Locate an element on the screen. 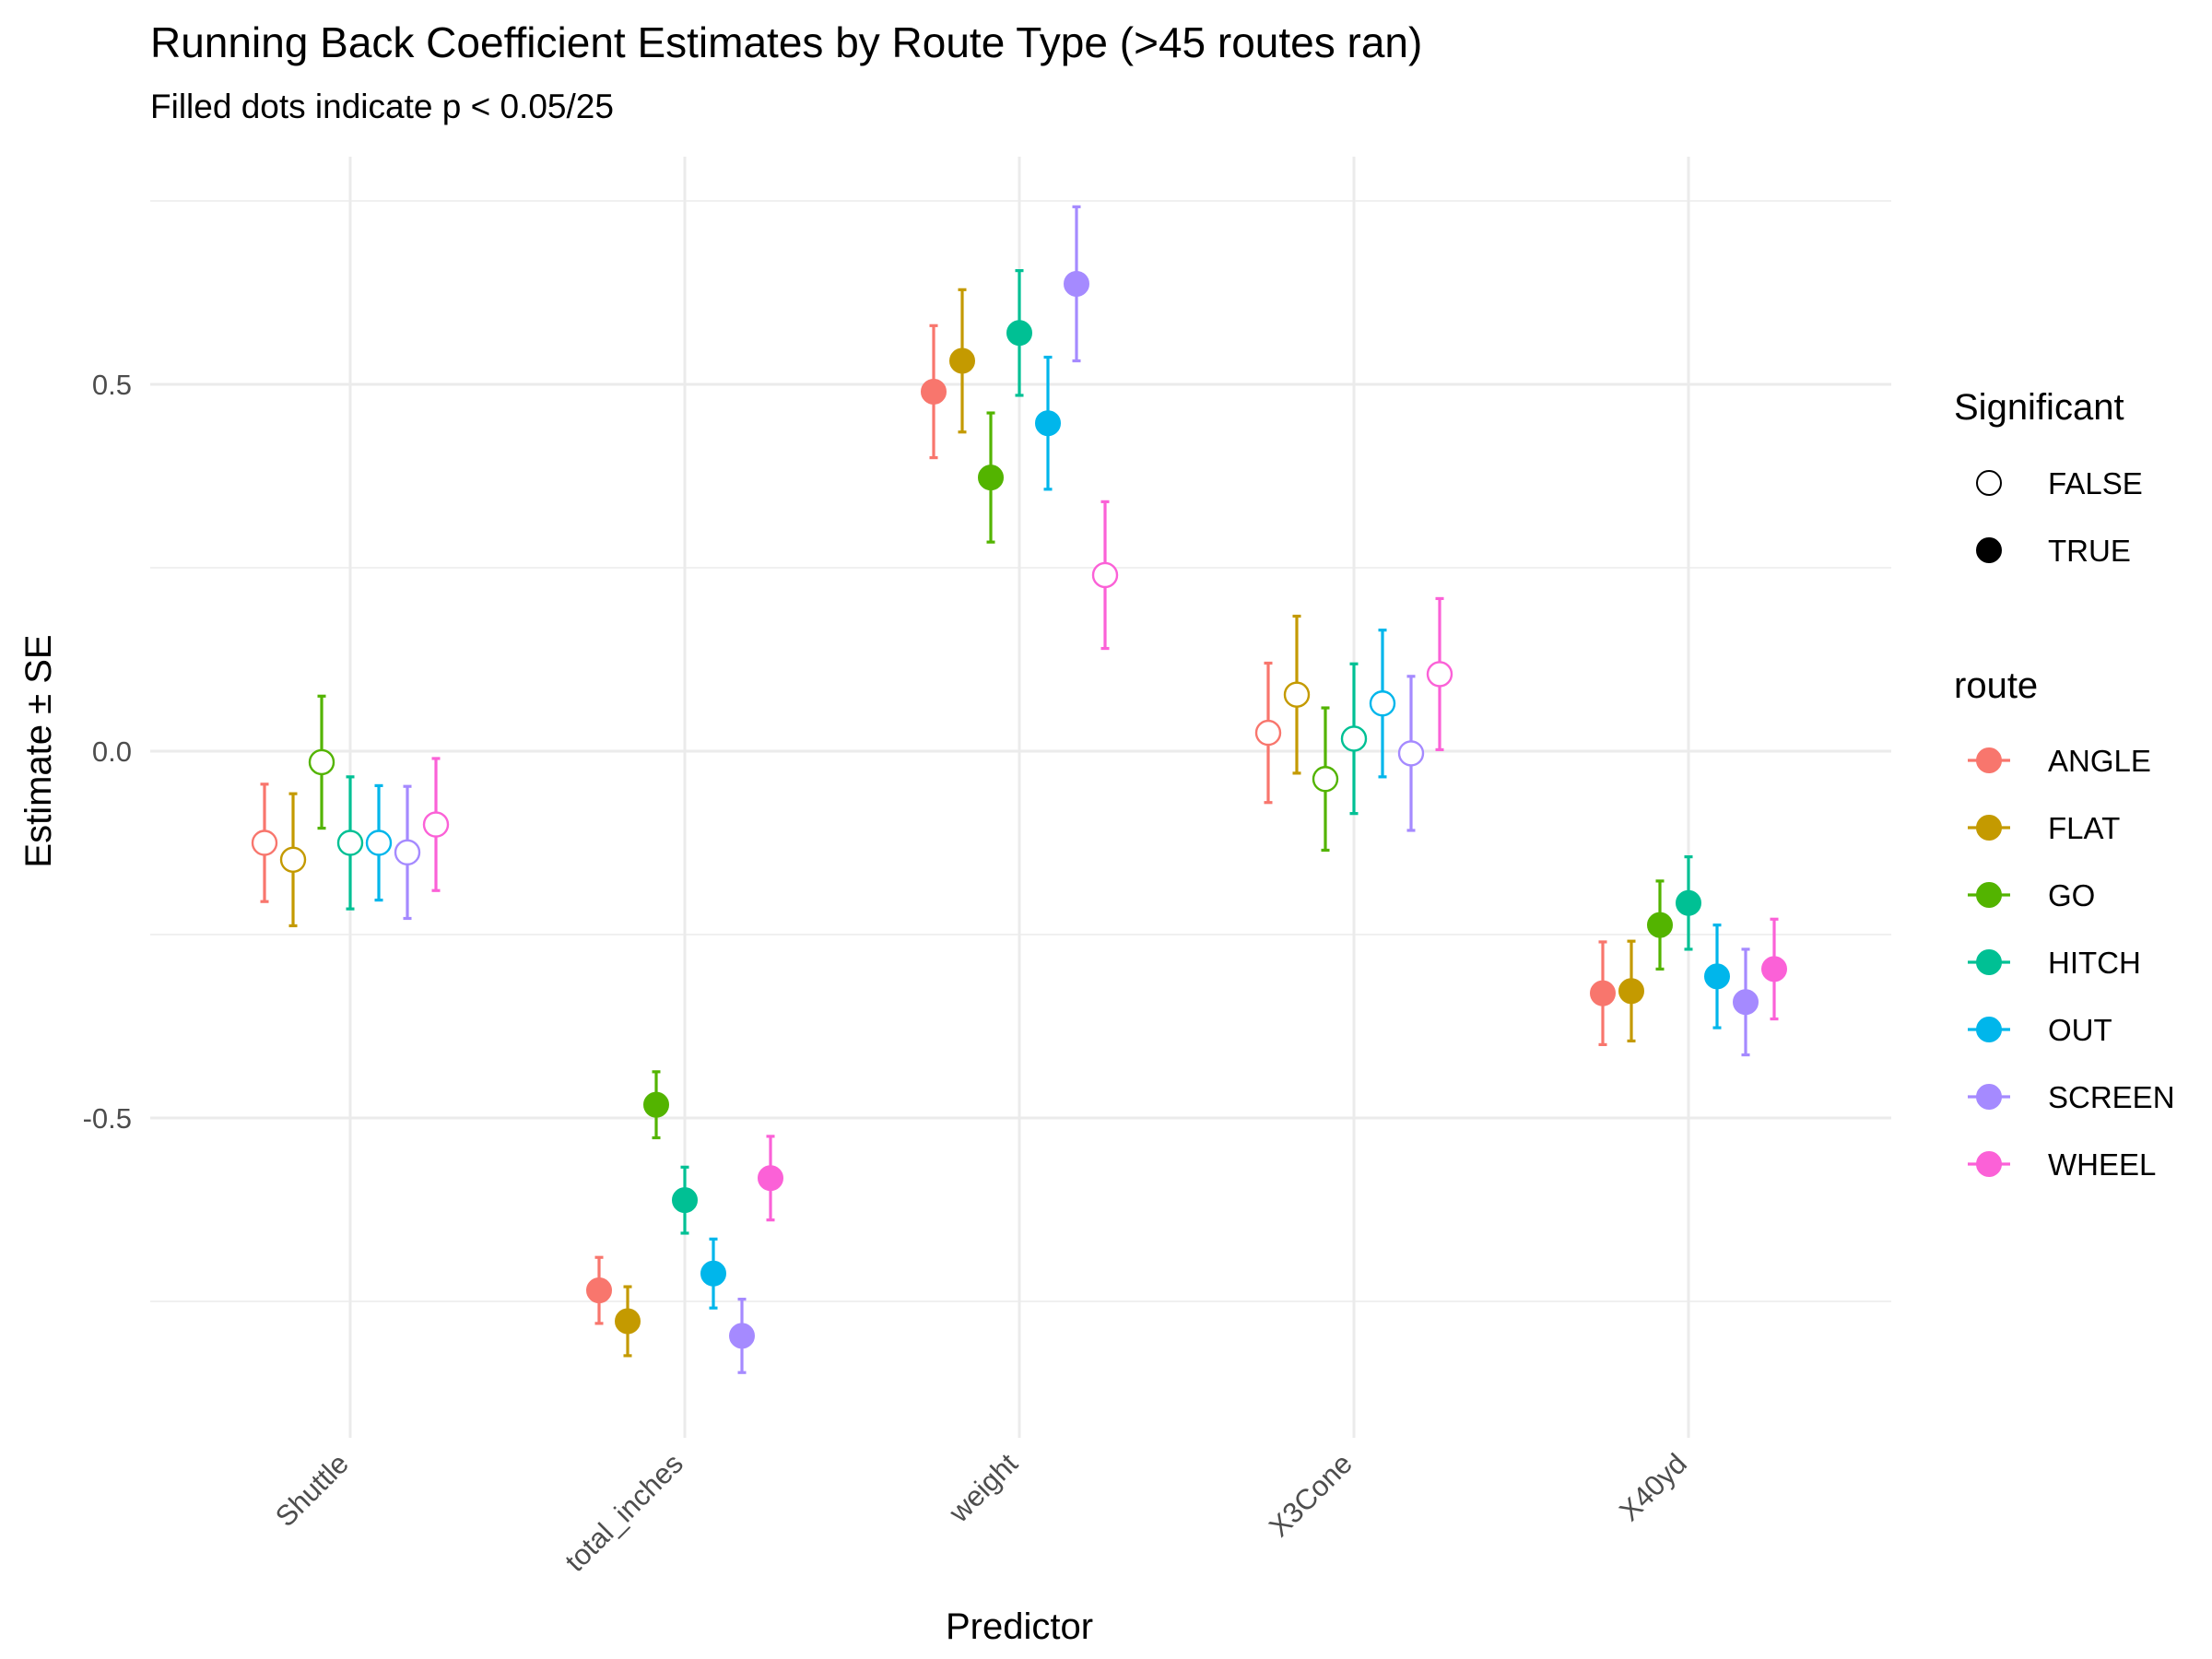  x-tick-label: Shuttle is located at coordinates (312, 1490).